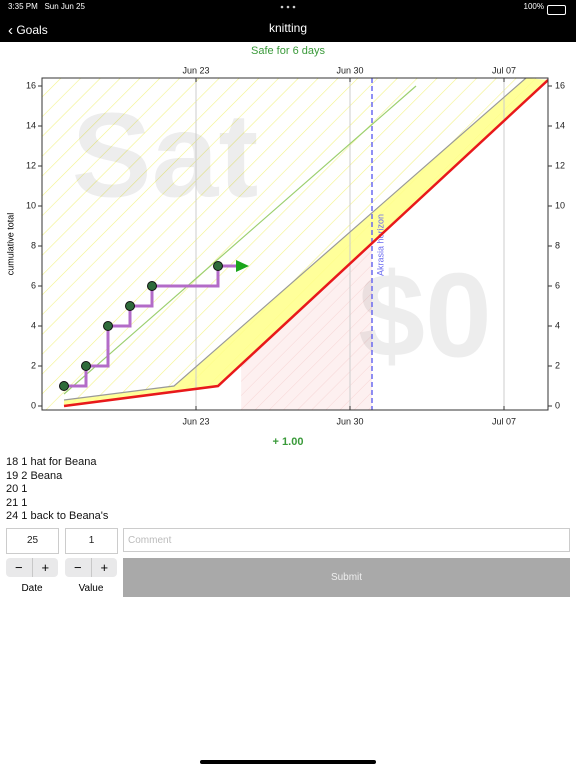 This screenshot has width=576, height=768. What do you see at coordinates (91, 541) in the screenshot?
I see `value-input: 1` at bounding box center [91, 541].